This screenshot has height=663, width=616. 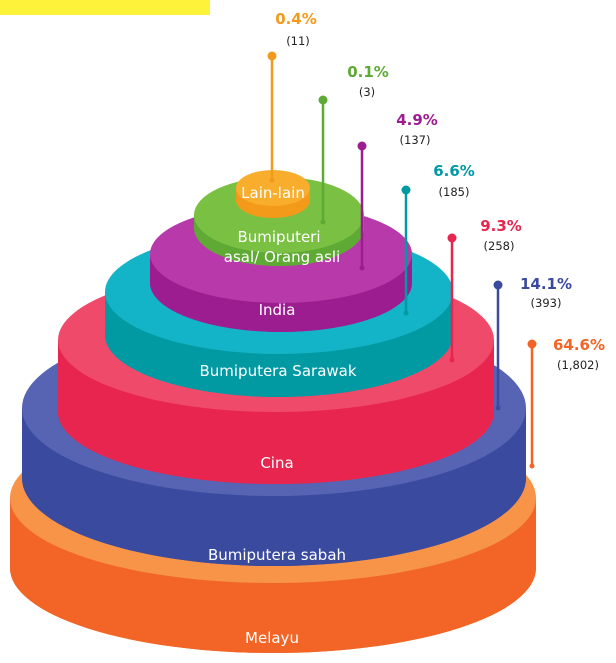 What do you see at coordinates (367, 92) in the screenshot?
I see `count-orang-asli: (3)` at bounding box center [367, 92].